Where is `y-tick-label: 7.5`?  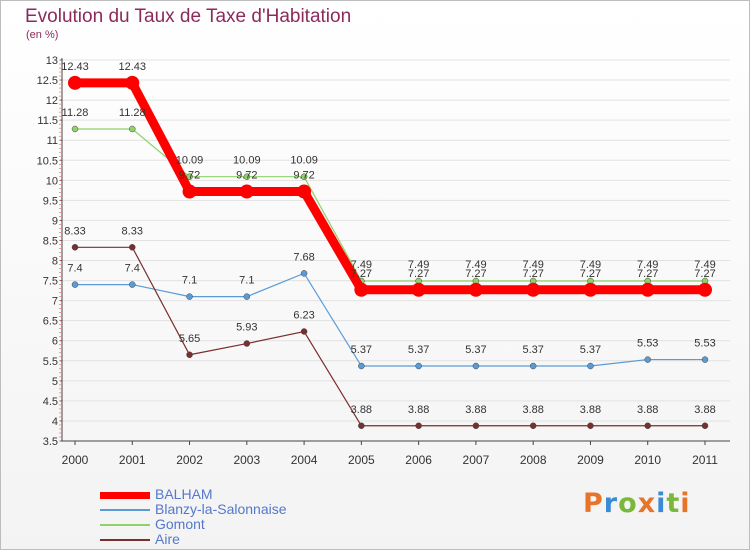
y-tick-label: 7.5 is located at coordinates (50, 282).